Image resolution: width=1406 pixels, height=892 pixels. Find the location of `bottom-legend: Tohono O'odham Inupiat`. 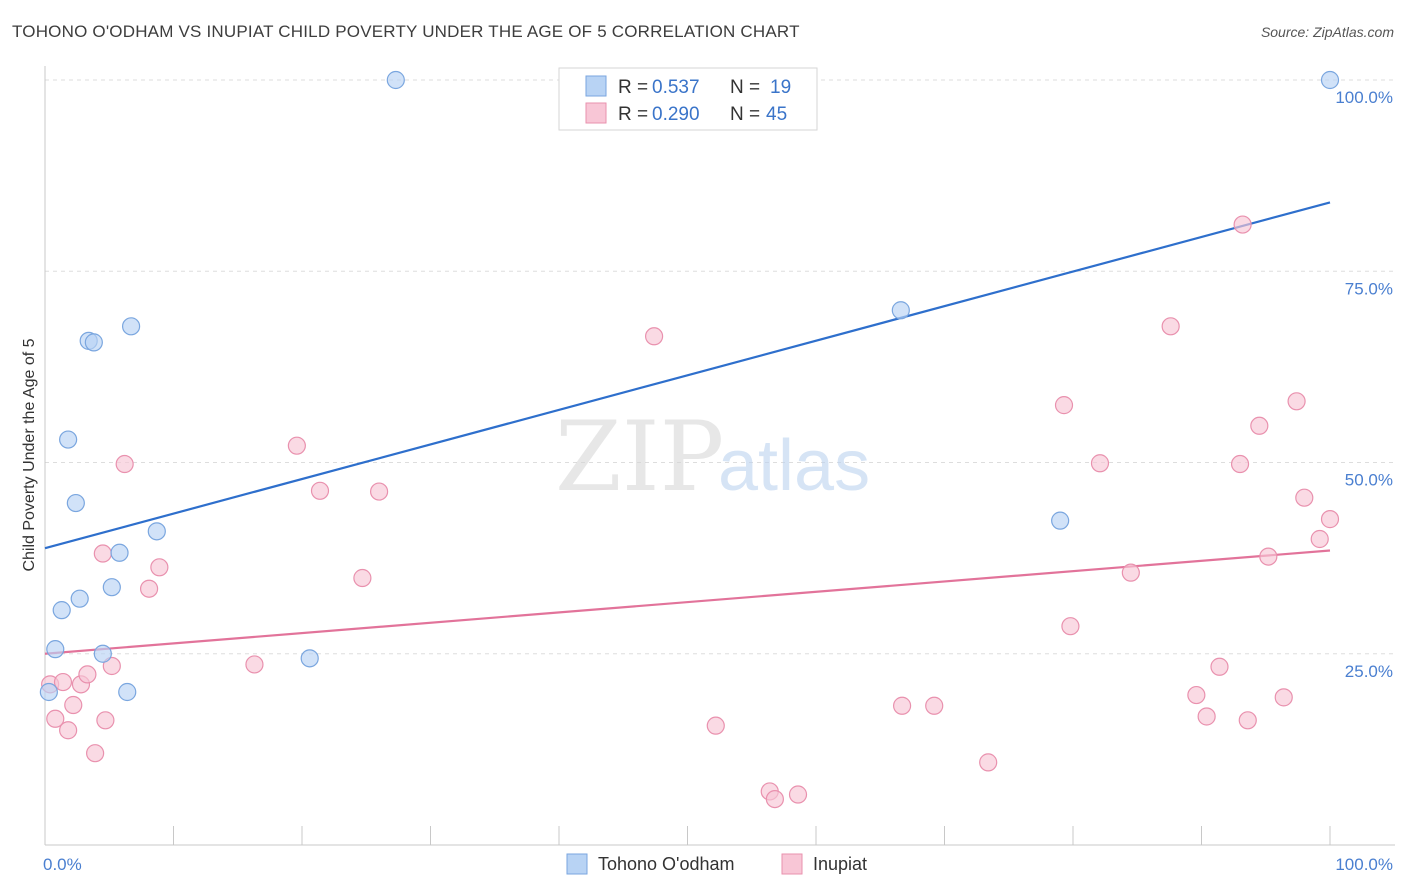

bottom-legend: Tohono O'odham Inupiat is located at coordinates (716, 864).